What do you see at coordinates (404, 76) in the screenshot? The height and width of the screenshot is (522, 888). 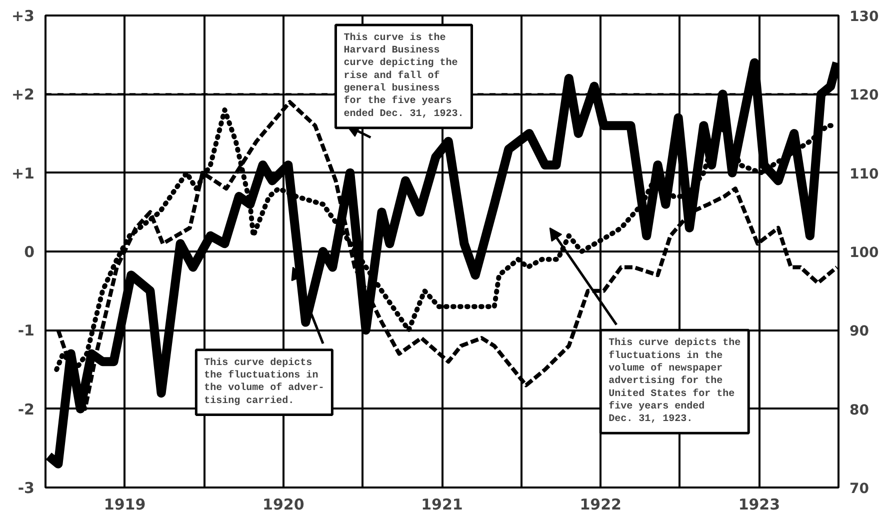 I see `annotation: This curve is the Harvard Business curve depicting the rise and fall of general business for the five years ended Dec. 31, 1923.` at bounding box center [404, 76].